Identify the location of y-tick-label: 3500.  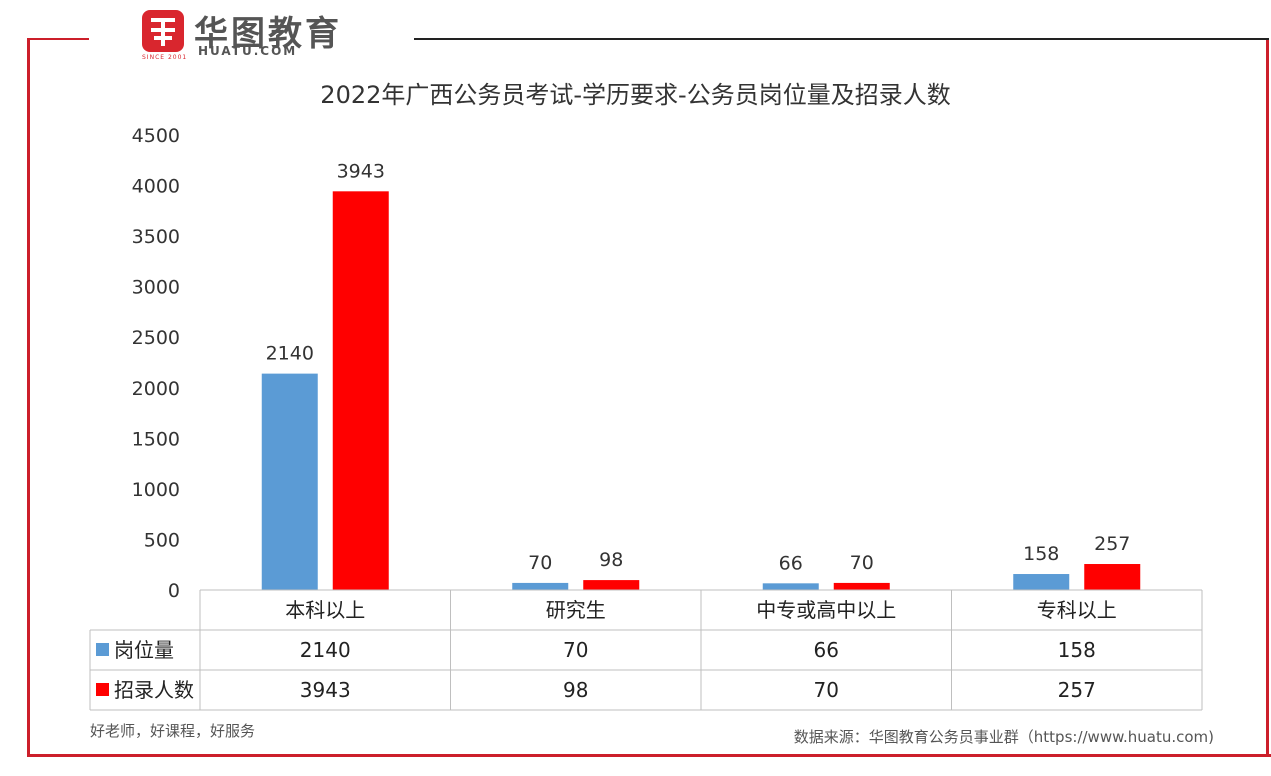
(156, 237).